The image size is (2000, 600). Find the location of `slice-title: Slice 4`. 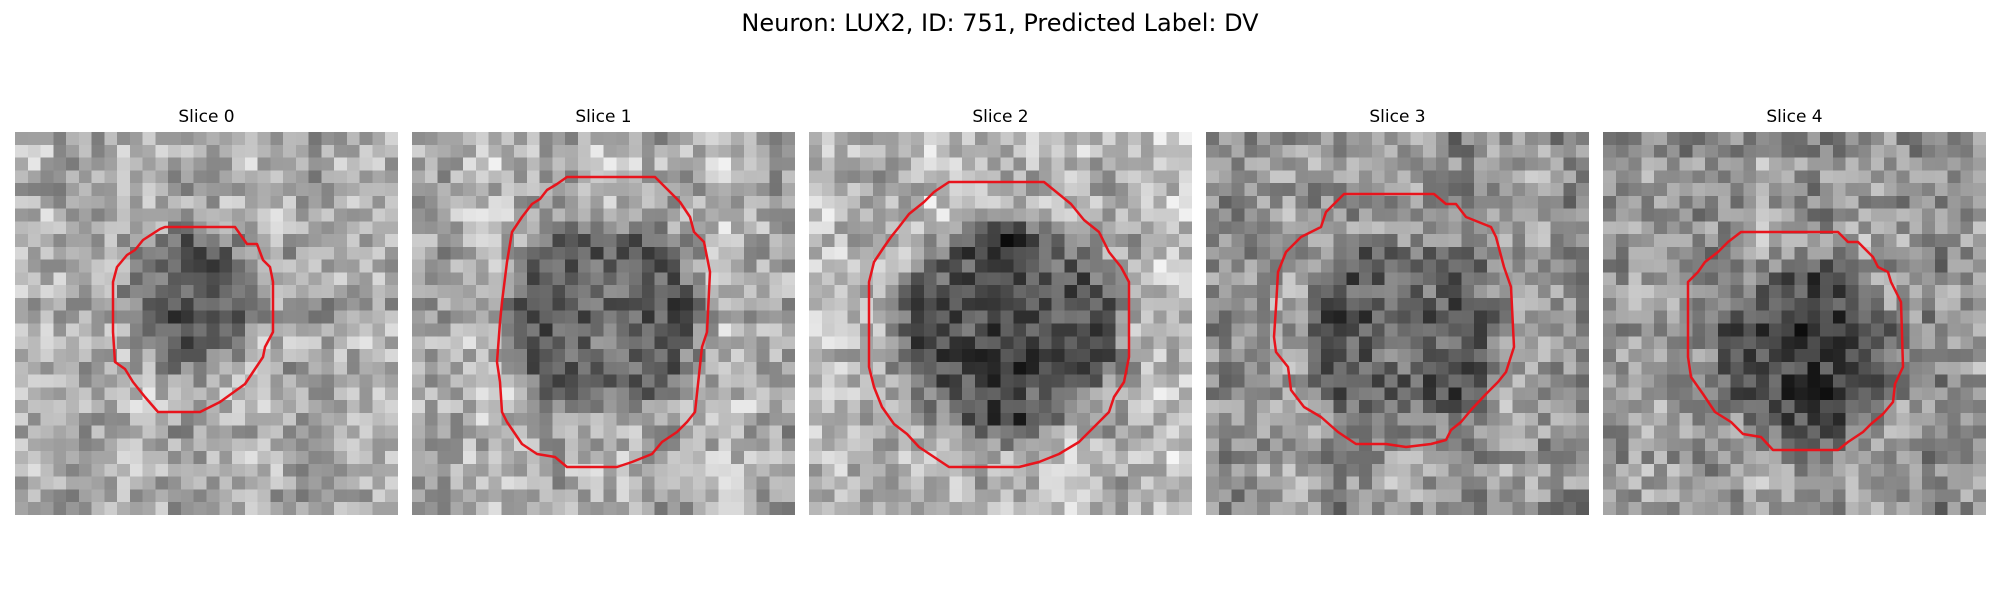

slice-title: Slice 4 is located at coordinates (1794, 117).